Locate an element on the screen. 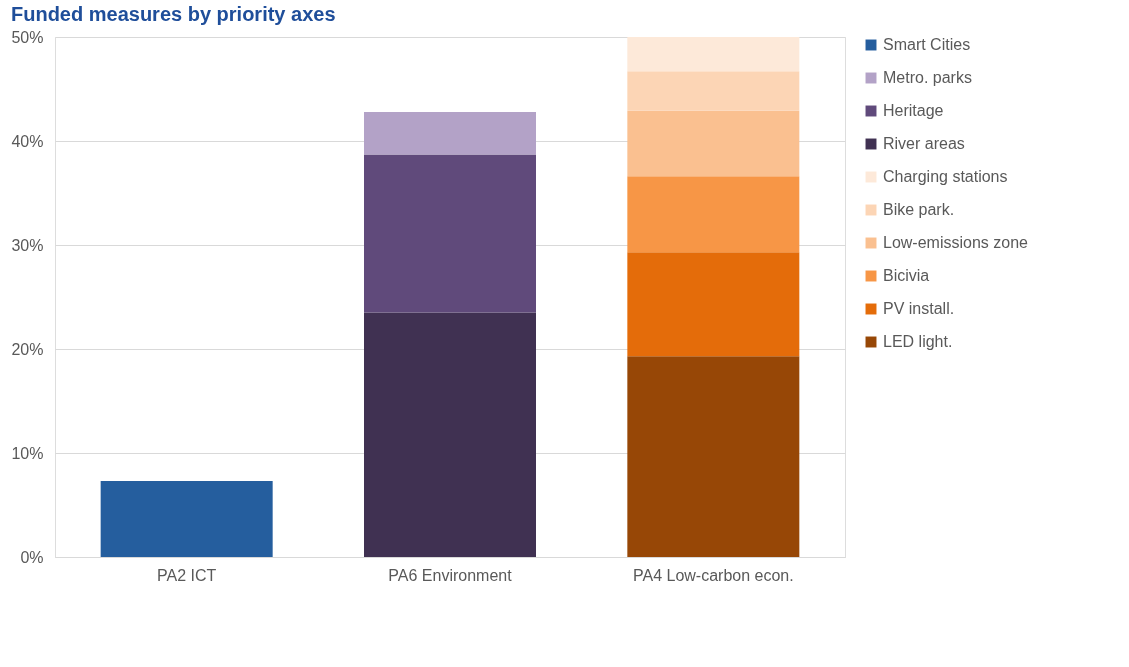 Image resolution: width=1129 pixels, height=667 pixels. legend-label: Metro. parks is located at coordinates (927, 77).